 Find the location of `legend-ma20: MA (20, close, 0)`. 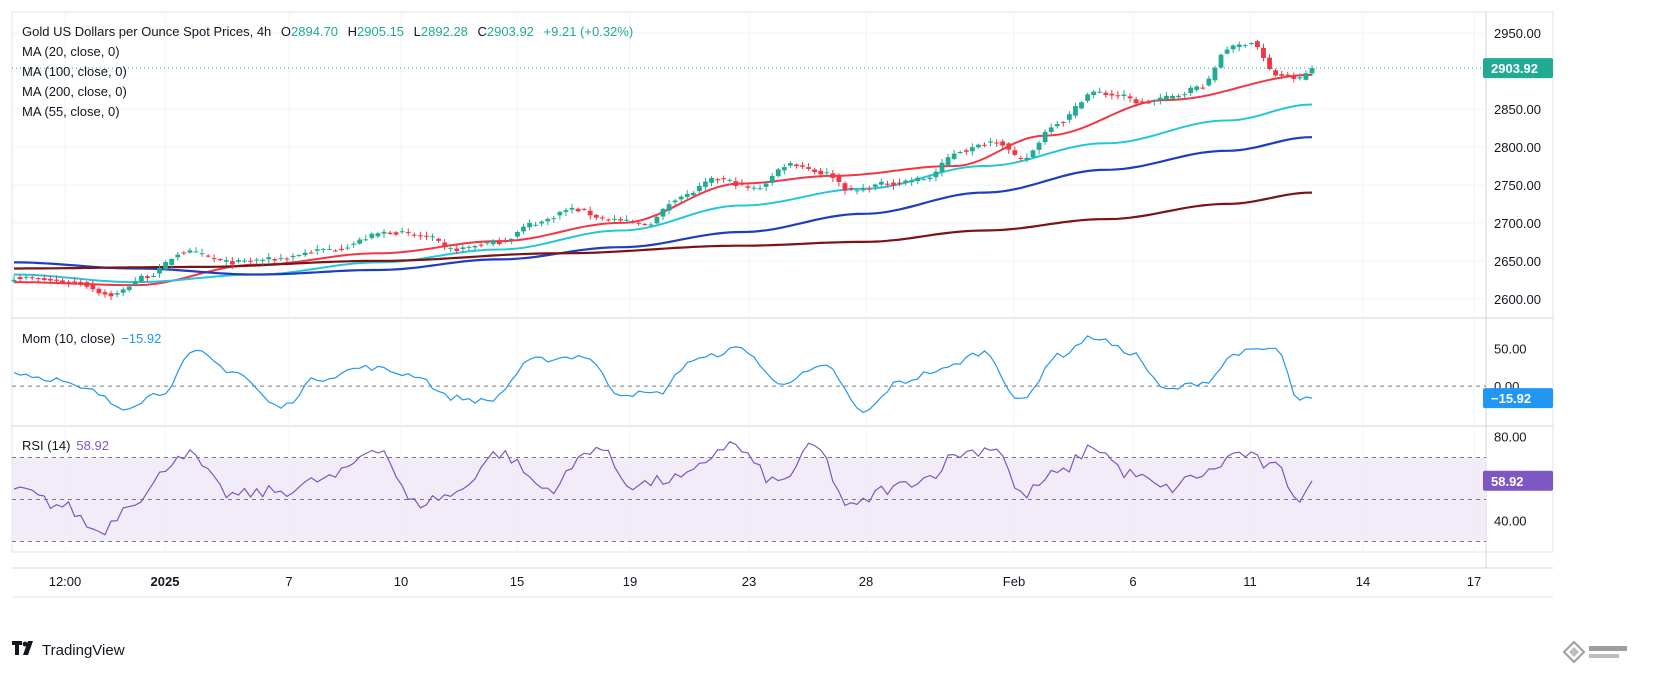

legend-ma20: MA (20, close, 0) is located at coordinates (71, 51).